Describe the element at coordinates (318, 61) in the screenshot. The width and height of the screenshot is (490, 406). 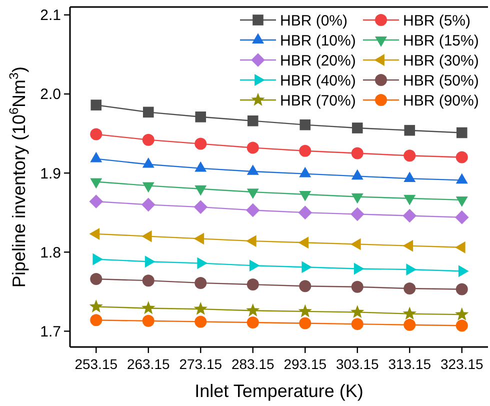
I see `legend-label: HBR (20%)` at that location.